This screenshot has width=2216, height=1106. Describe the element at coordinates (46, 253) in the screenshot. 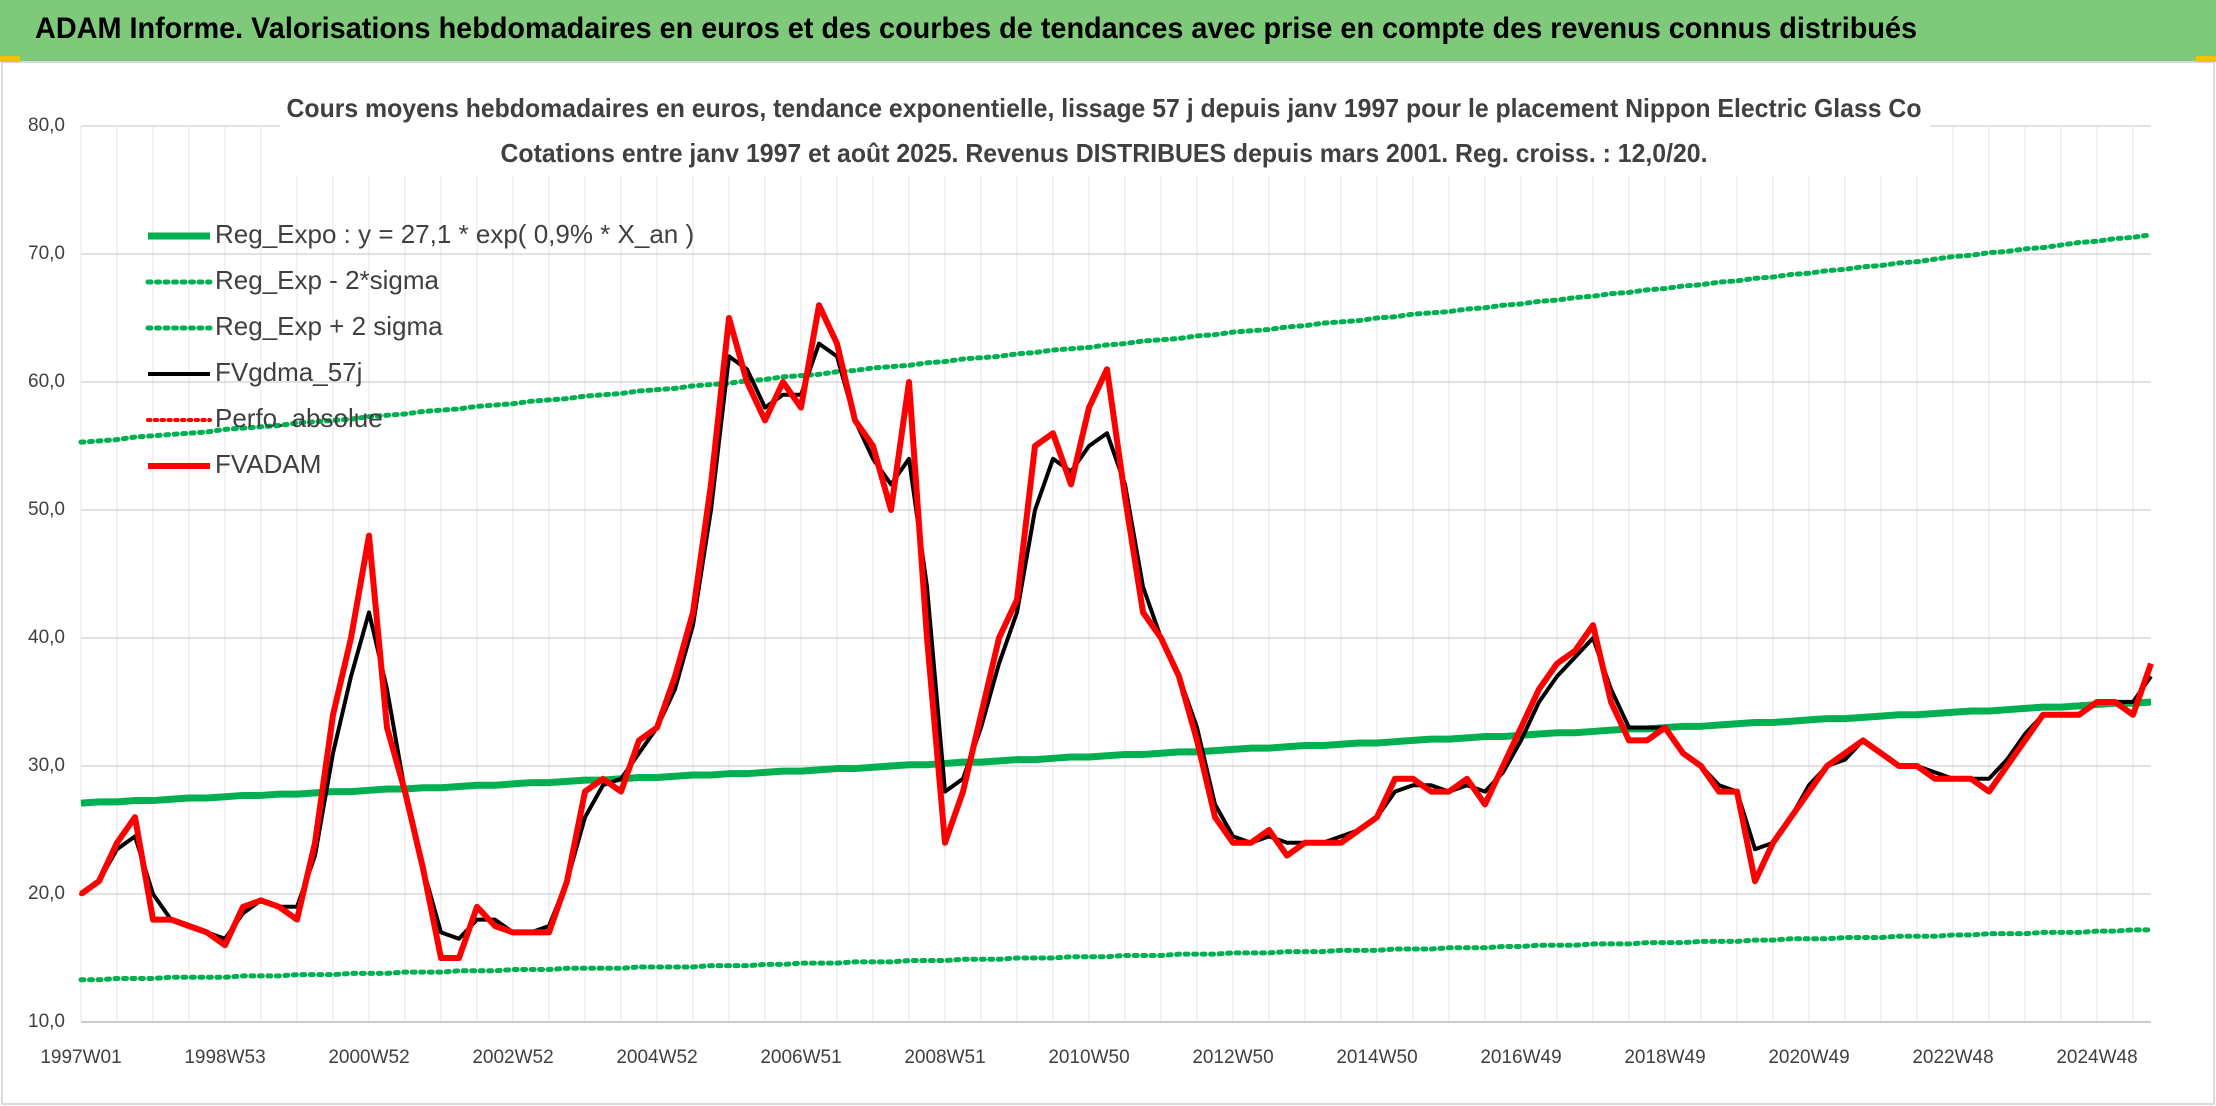

I see `y-tick-label: 70,0` at that location.